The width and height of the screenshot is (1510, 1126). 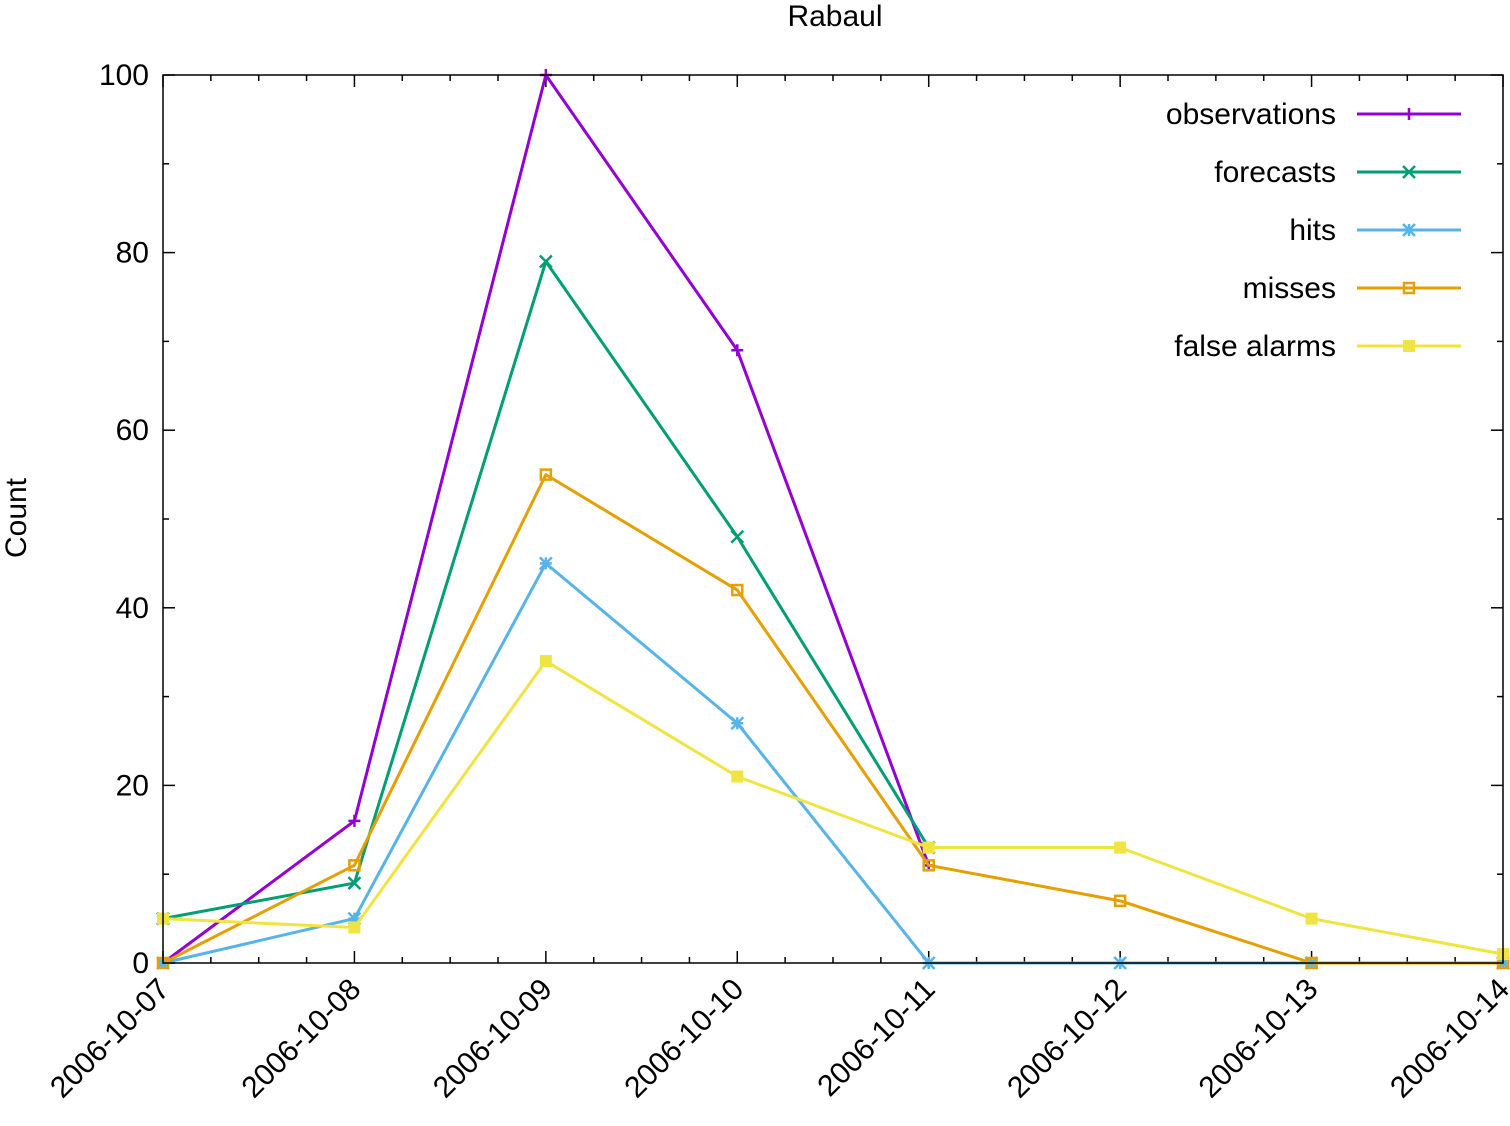 I want to click on y-axis-label: Count, so click(x=16, y=517).